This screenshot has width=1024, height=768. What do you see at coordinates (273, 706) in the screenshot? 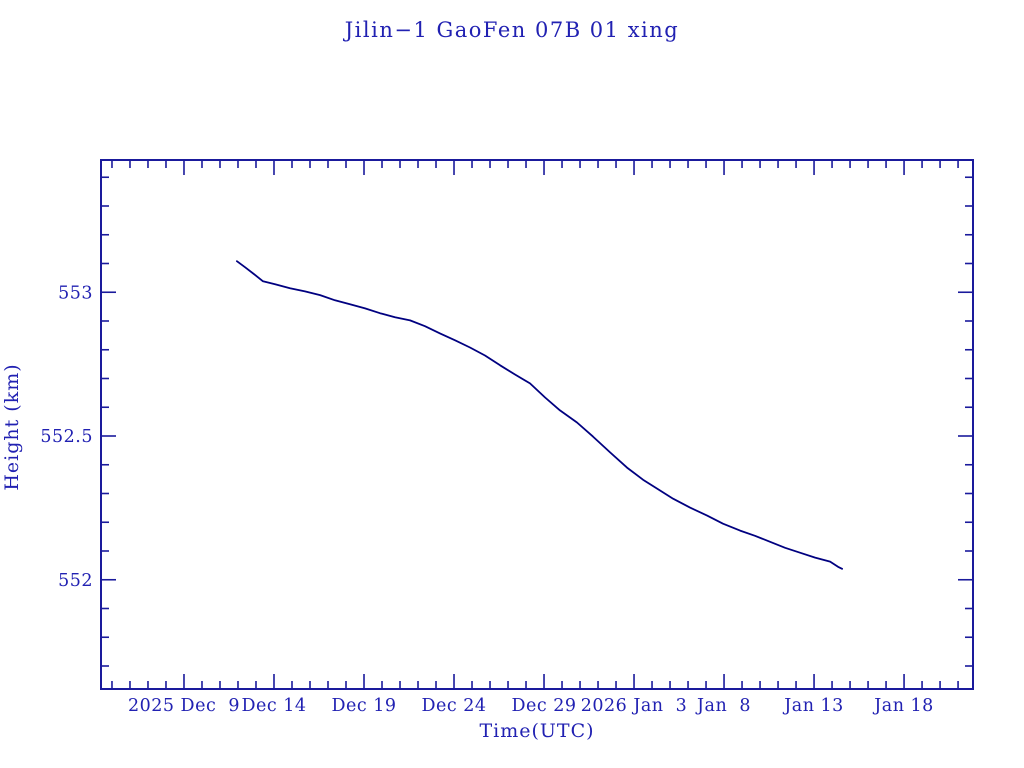
I see `x-tick-label: Dec 14` at bounding box center [273, 706].